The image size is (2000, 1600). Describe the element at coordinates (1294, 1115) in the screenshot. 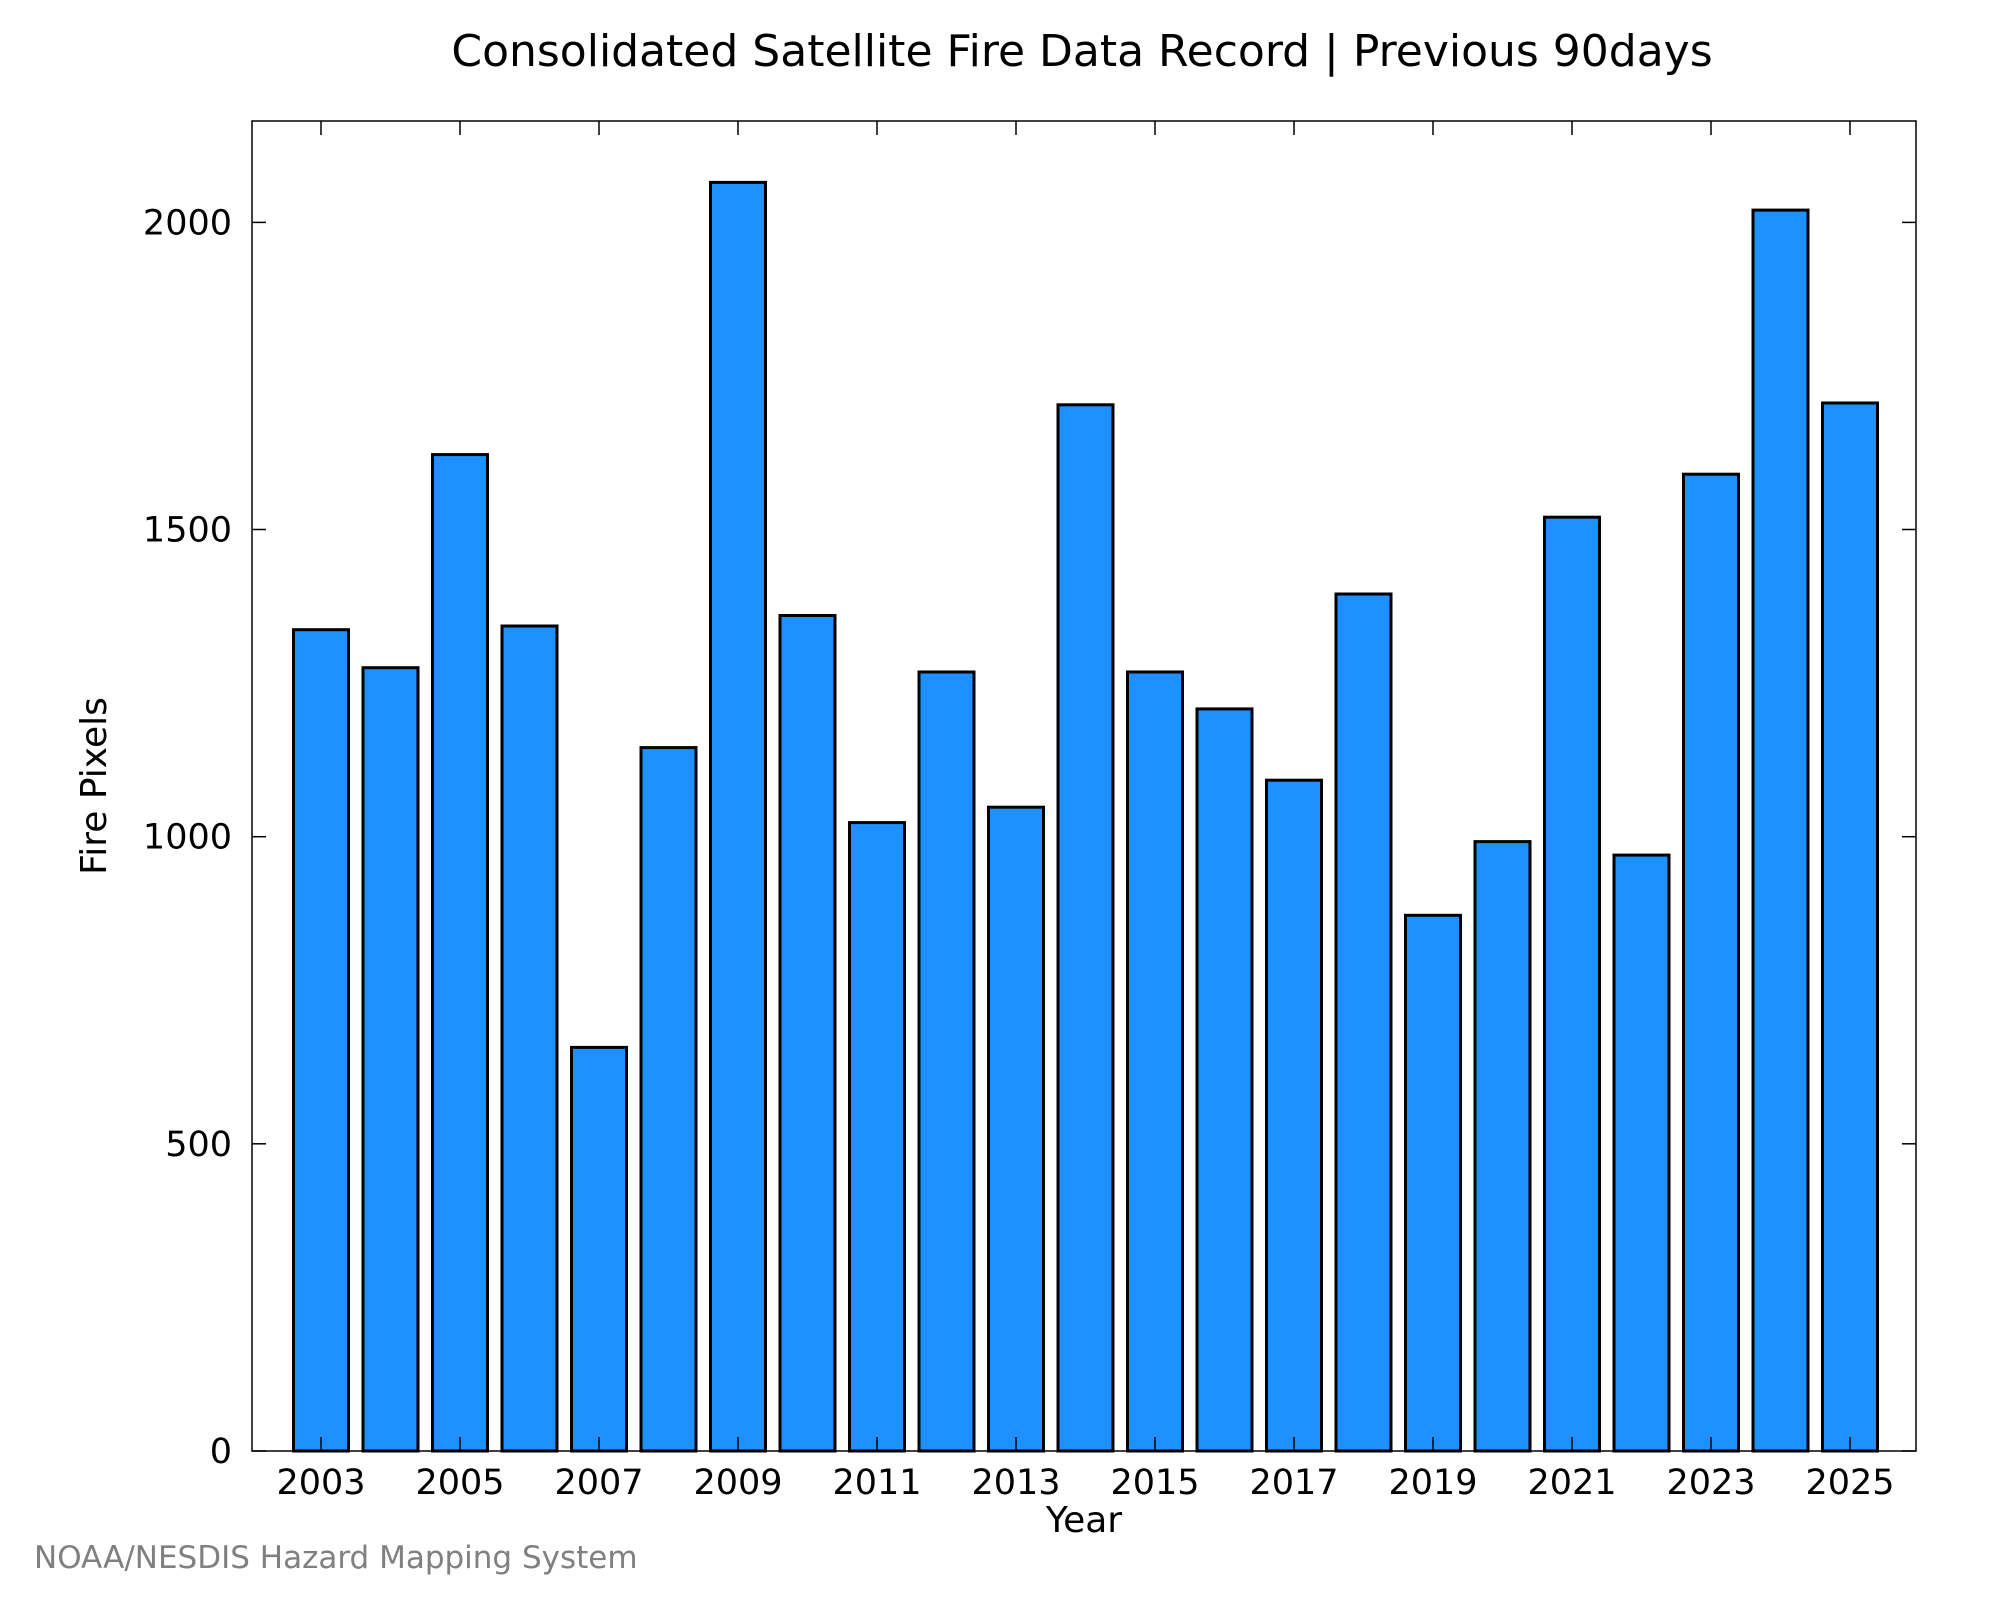

I see `bar-2017` at that location.